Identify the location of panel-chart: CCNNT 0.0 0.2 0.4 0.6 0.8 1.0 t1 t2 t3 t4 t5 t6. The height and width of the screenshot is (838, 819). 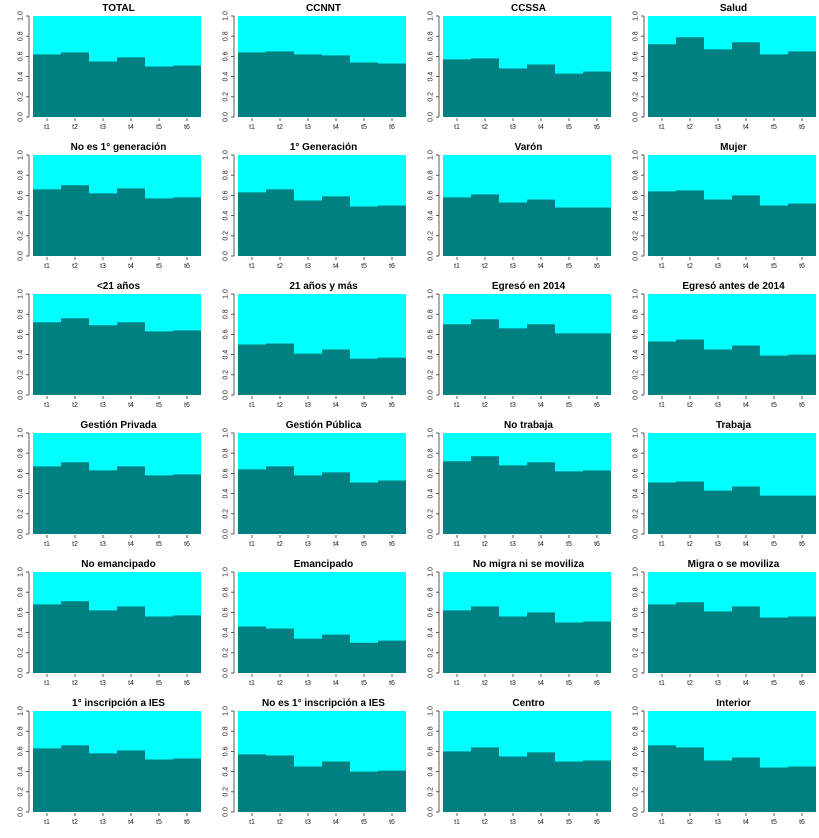
(307, 69).